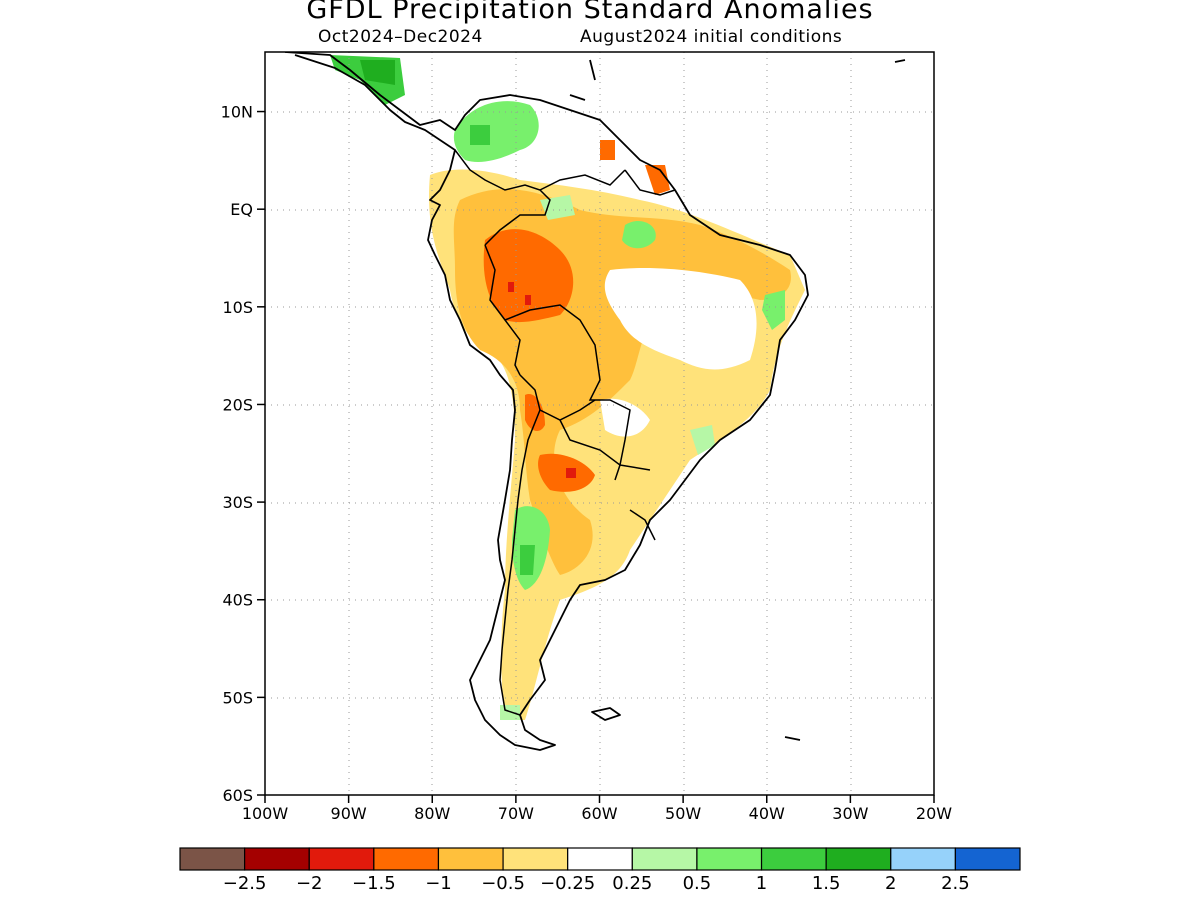 The height and width of the screenshot is (900, 1200). What do you see at coordinates (642, 525) in the screenshot?
I see `border-uruguay` at bounding box center [642, 525].